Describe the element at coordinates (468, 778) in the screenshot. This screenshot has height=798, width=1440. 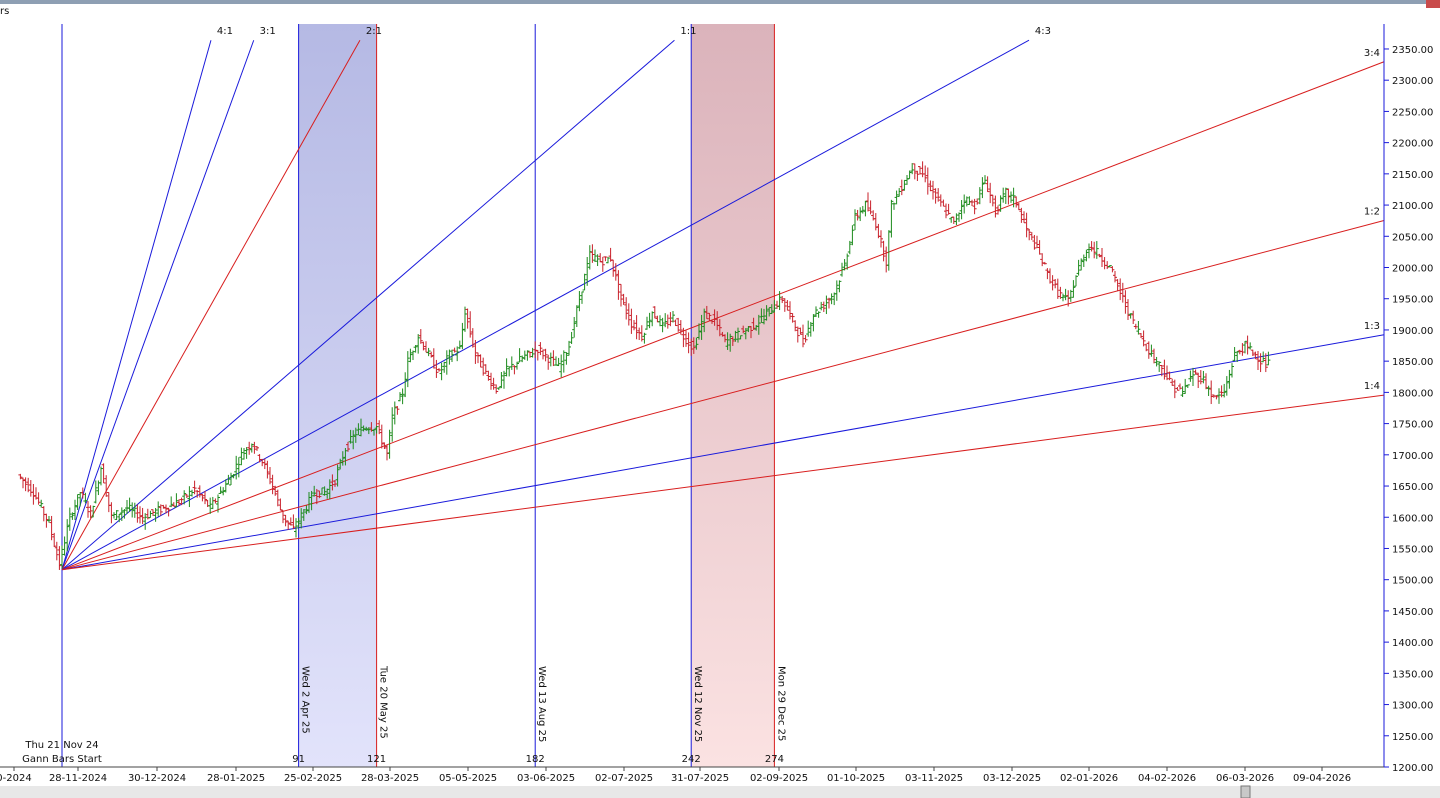
I see `x-tick-label: 05-05-2025` at that location.